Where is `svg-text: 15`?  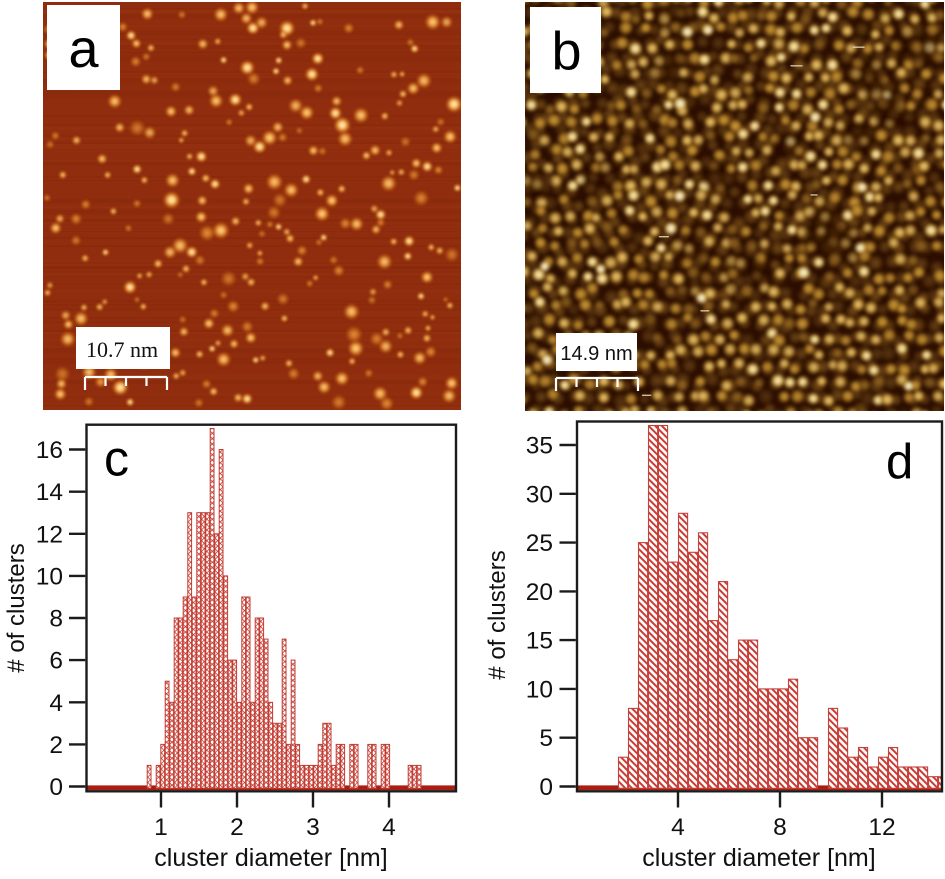 svg-text: 15 is located at coordinates (539, 641).